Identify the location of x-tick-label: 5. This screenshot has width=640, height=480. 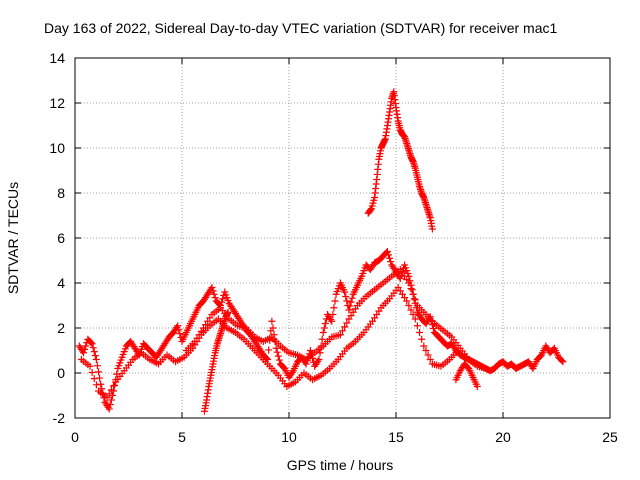
(182, 437).